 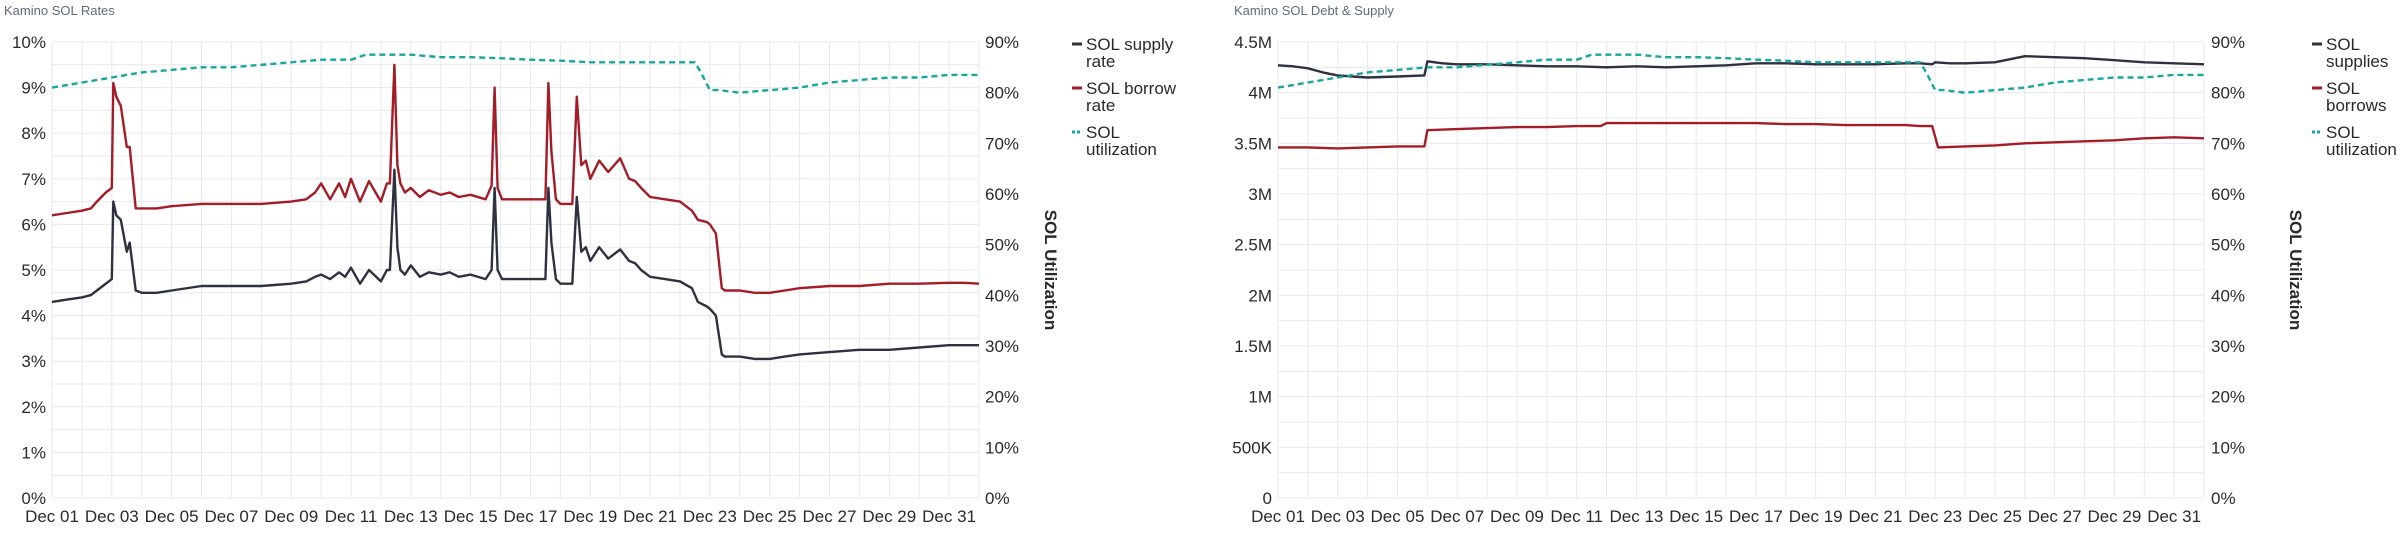 What do you see at coordinates (33, 407) in the screenshot?
I see `y-tick-label-left: 2%` at bounding box center [33, 407].